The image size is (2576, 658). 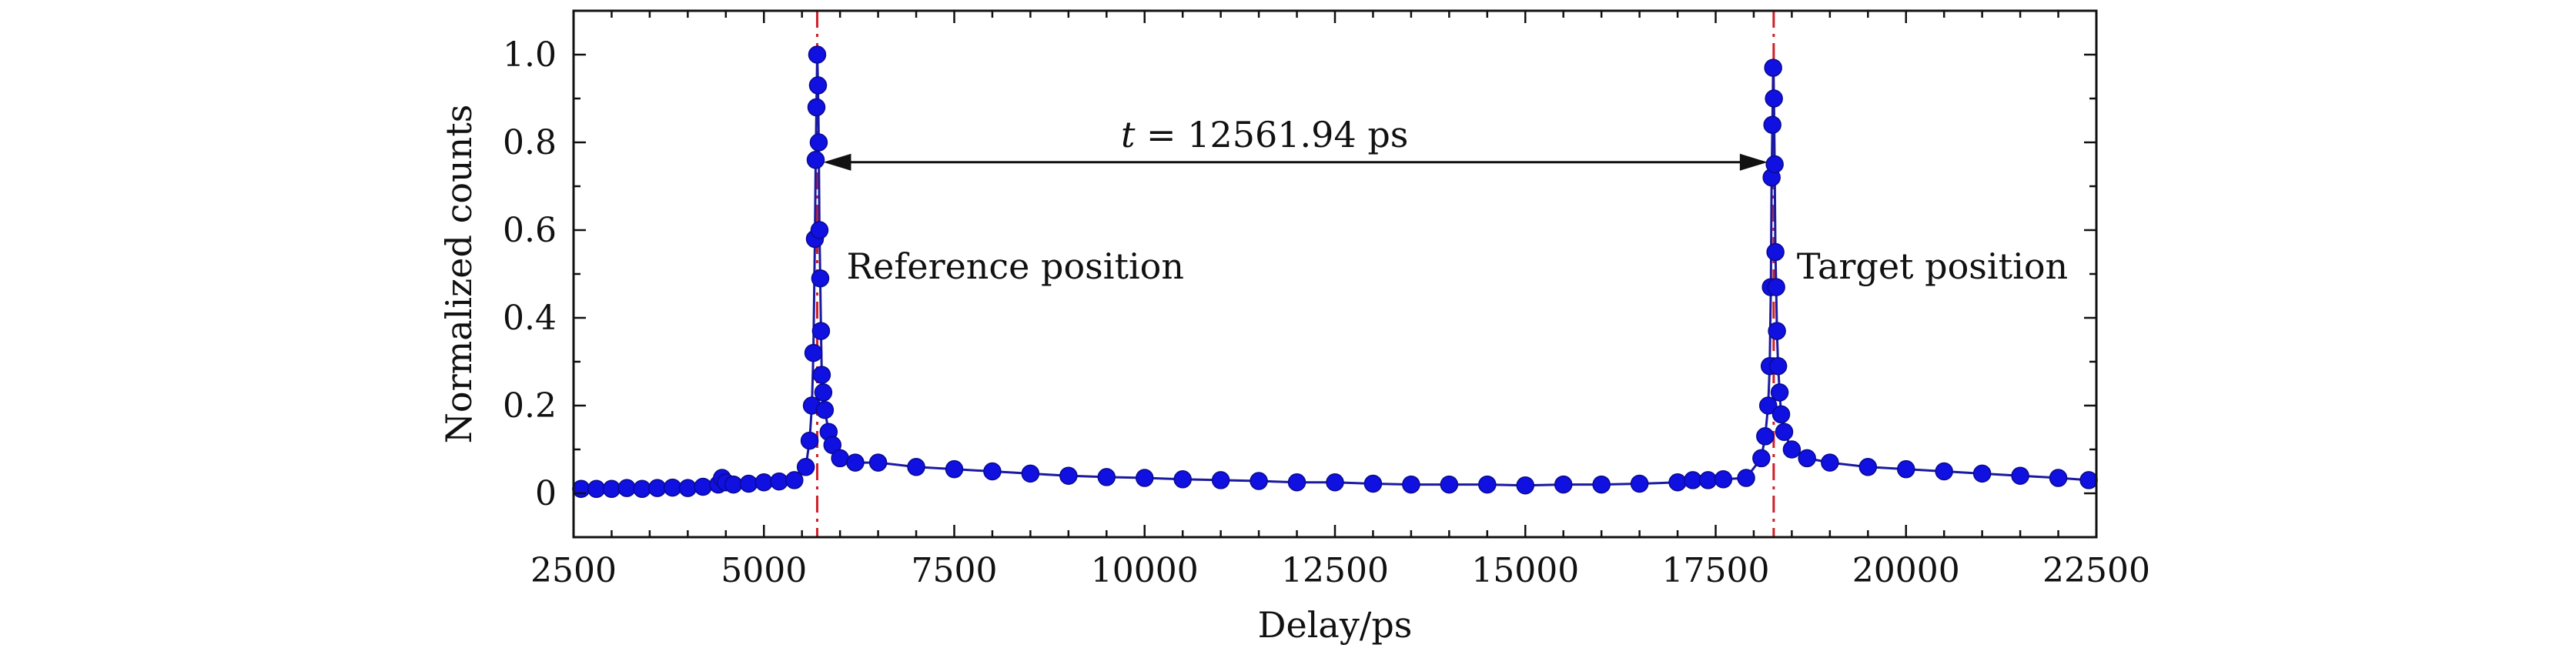 I want to click on x-tick-label: 17500, so click(x=1716, y=570).